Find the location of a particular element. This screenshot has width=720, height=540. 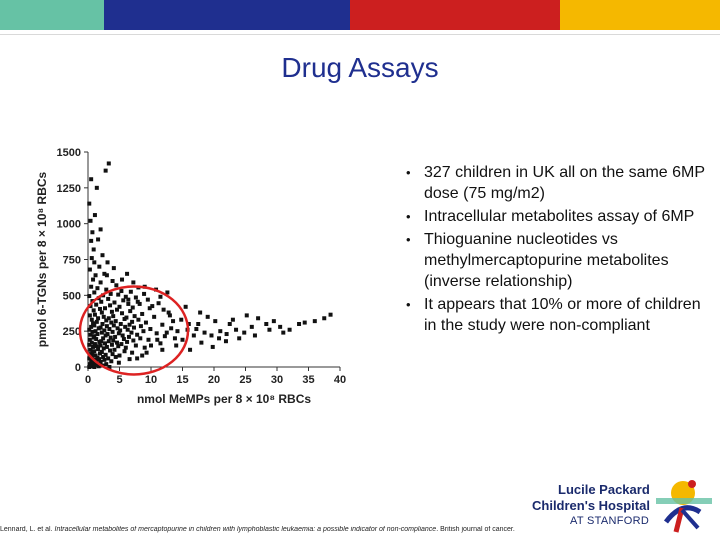

top-color-bar is located at coordinates (360, 15).